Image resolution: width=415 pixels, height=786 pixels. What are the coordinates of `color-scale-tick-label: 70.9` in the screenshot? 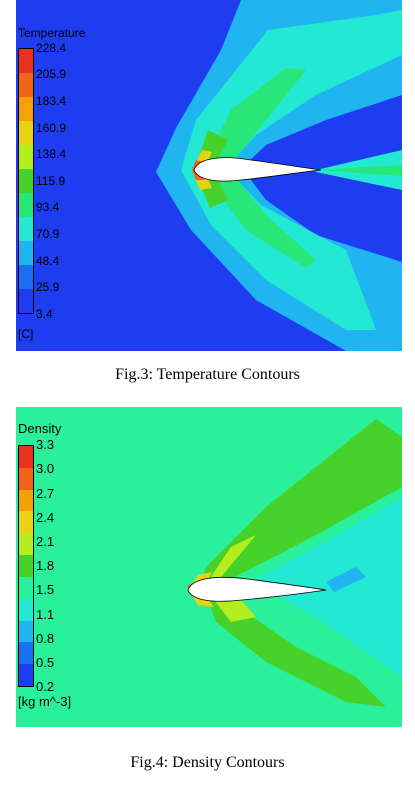 It's located at (48, 234).